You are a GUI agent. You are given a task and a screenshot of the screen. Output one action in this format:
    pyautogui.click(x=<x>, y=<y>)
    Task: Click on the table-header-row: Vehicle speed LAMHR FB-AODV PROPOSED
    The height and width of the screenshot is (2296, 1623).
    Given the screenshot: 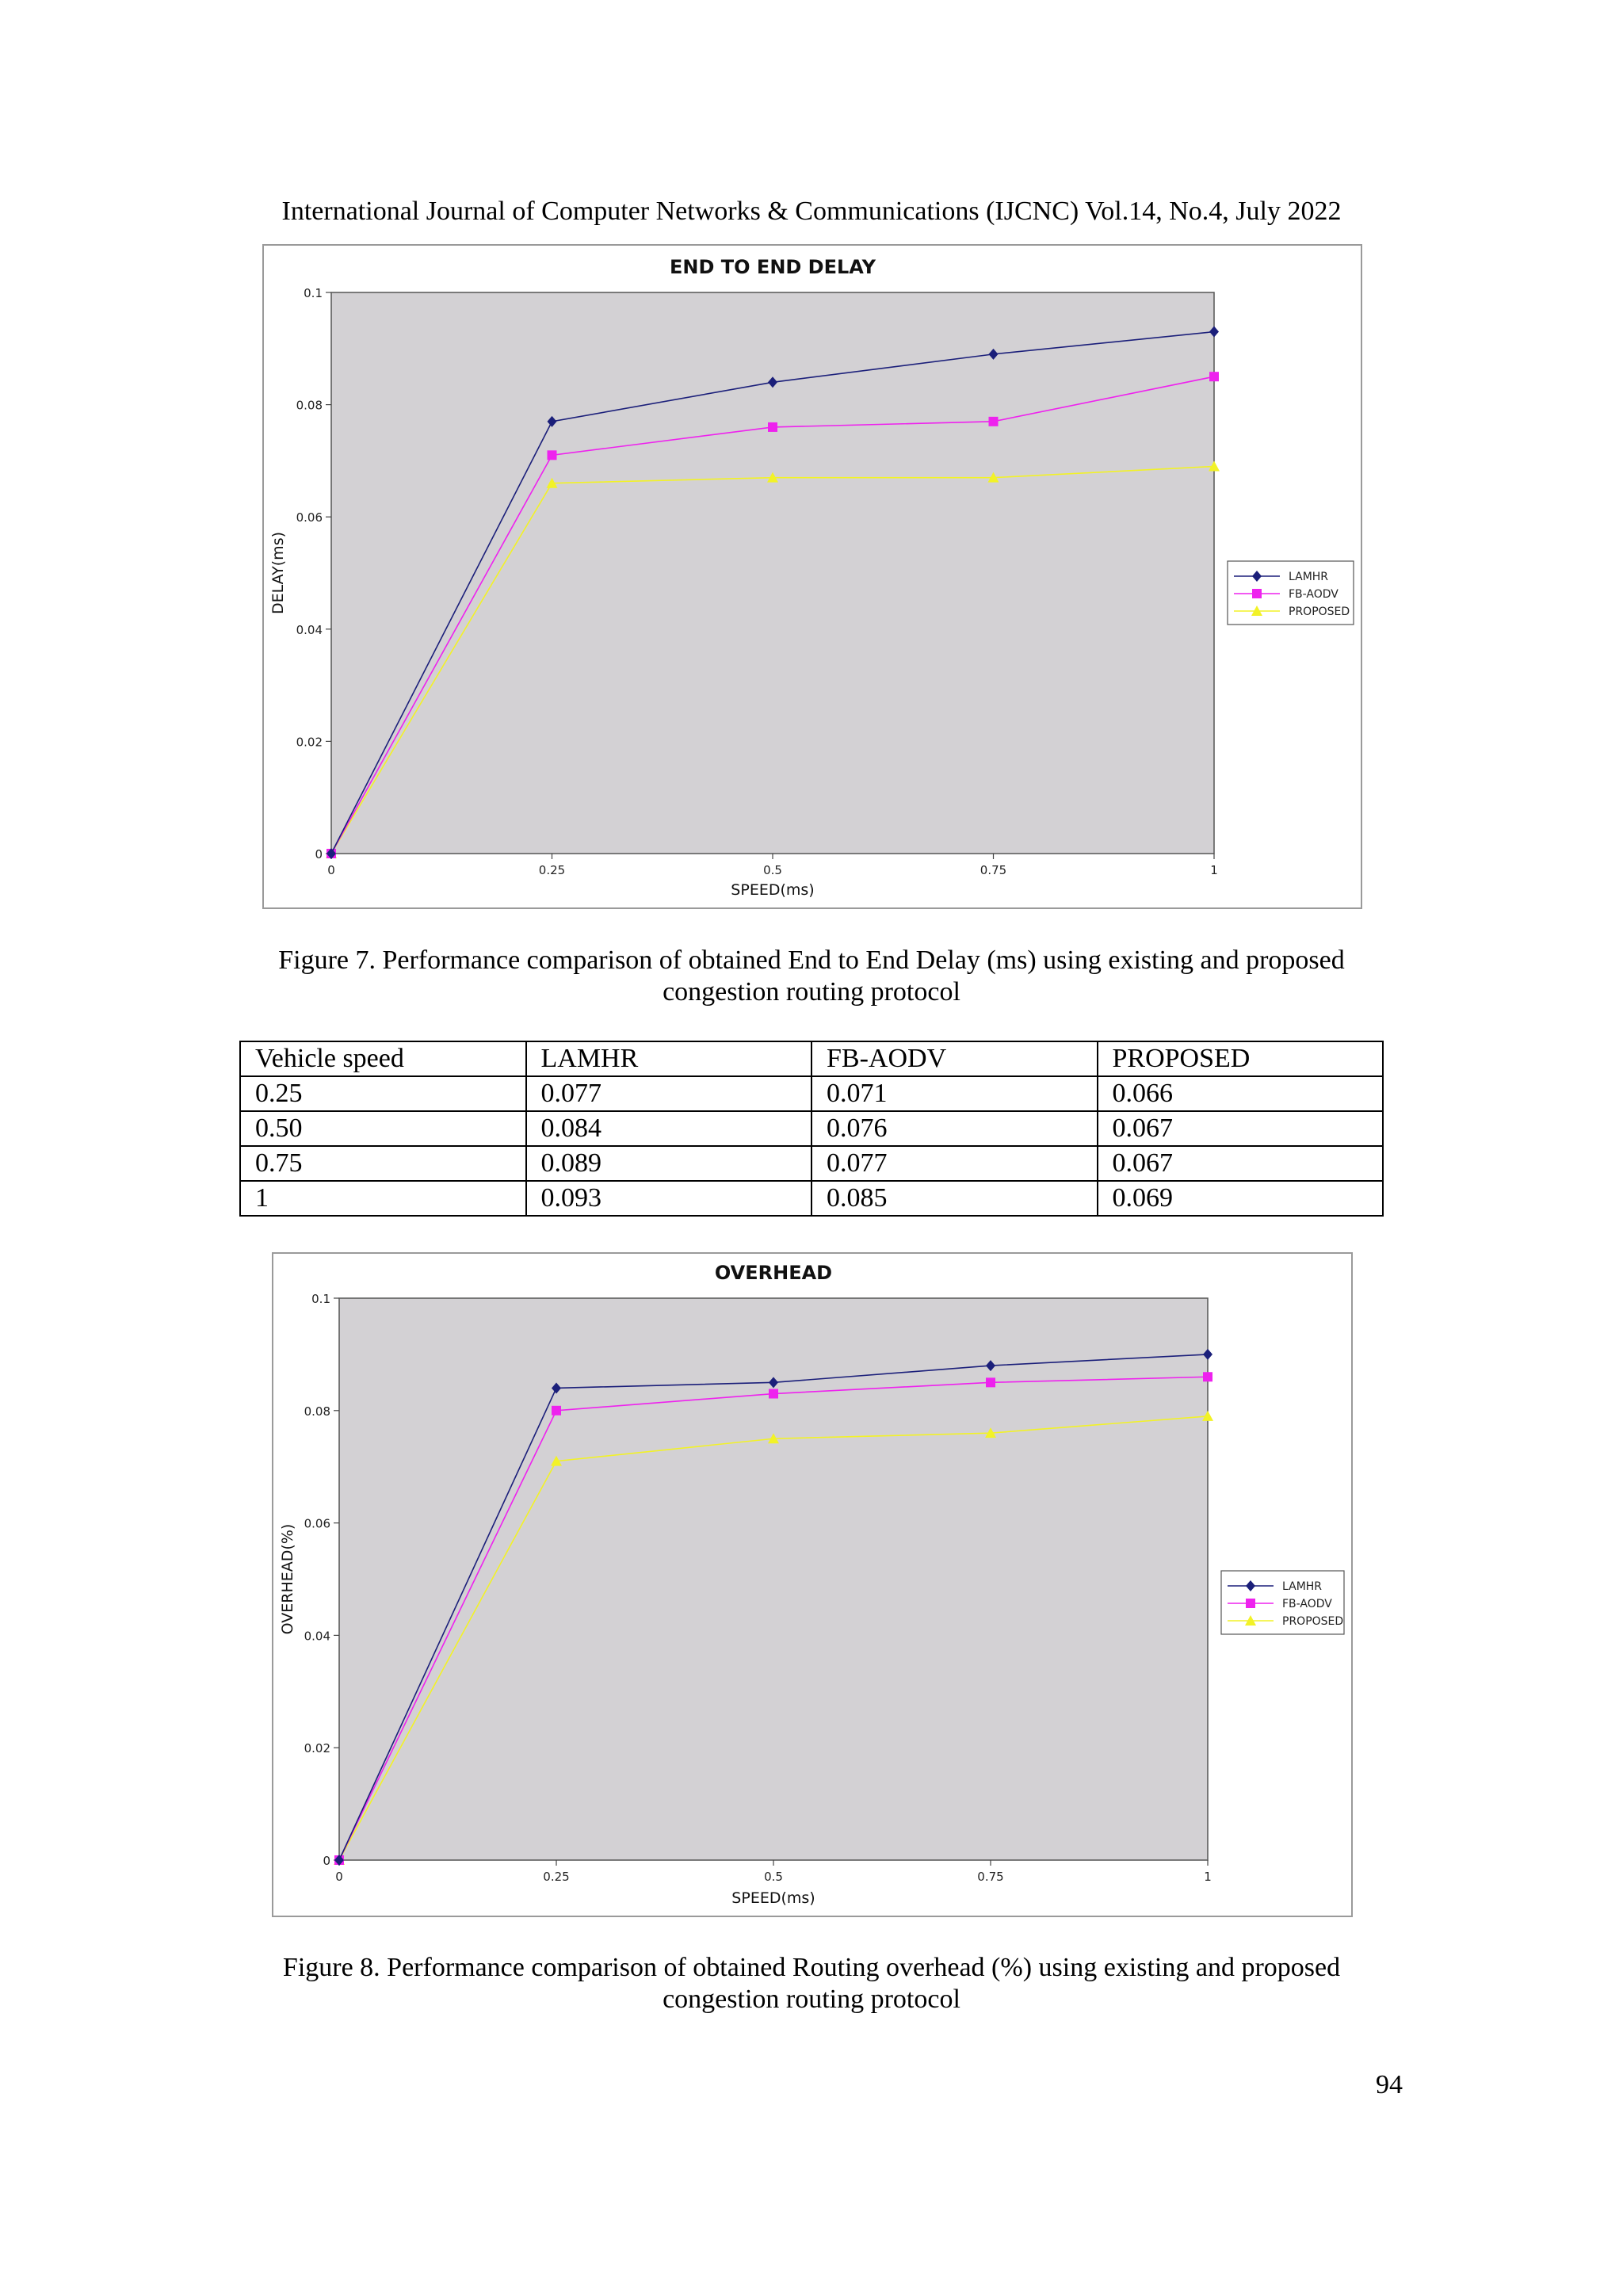 What is the action you would take?
    pyautogui.click(x=811, y=1059)
    